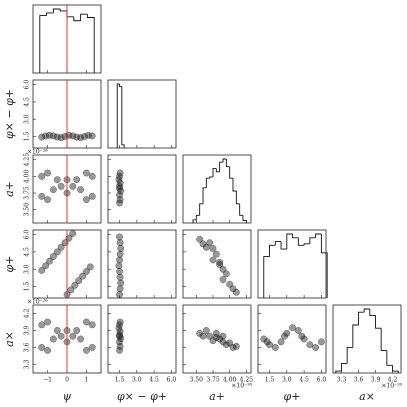  What do you see at coordinates (9, 264) in the screenshot?
I see `y-axis-label: φ+` at bounding box center [9, 264].